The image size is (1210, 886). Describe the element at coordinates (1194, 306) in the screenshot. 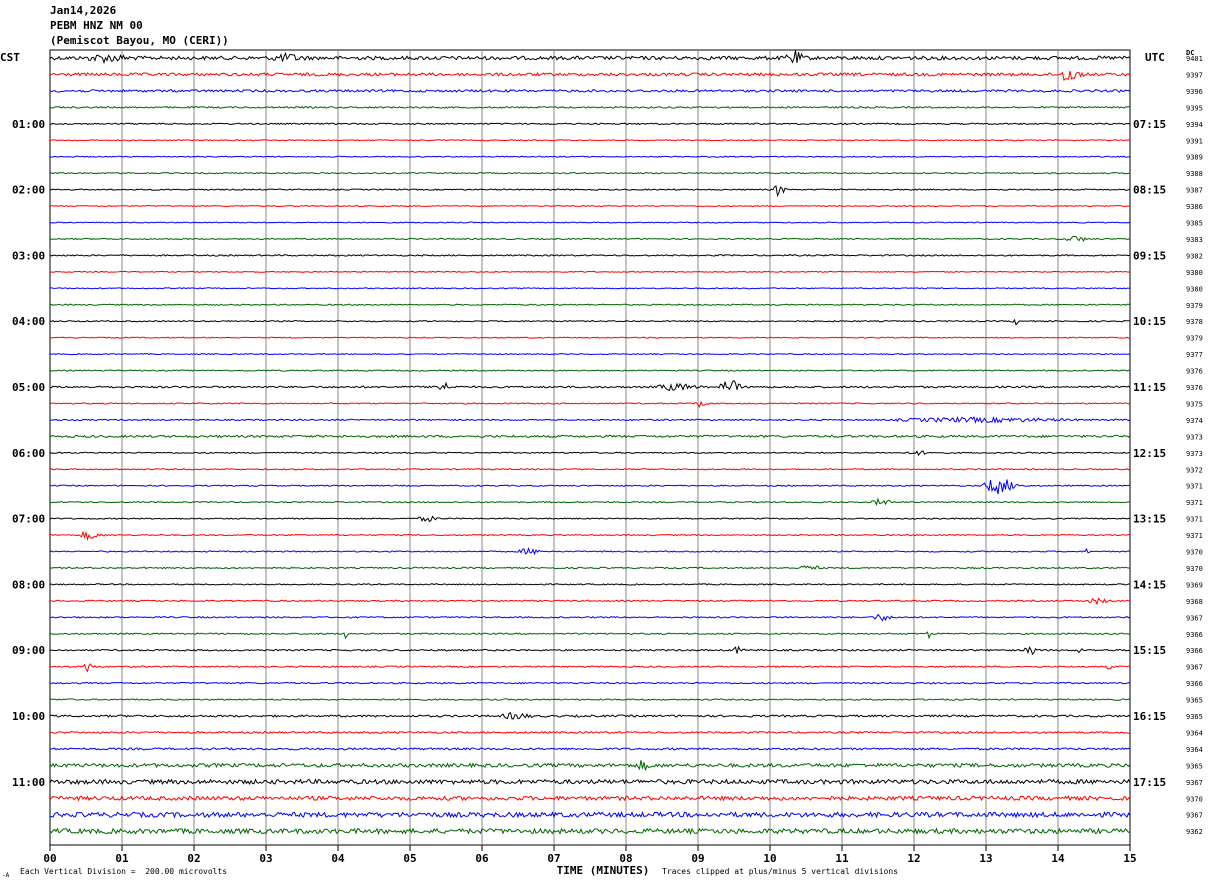

I see `dc-offset-label: 9379` at that location.